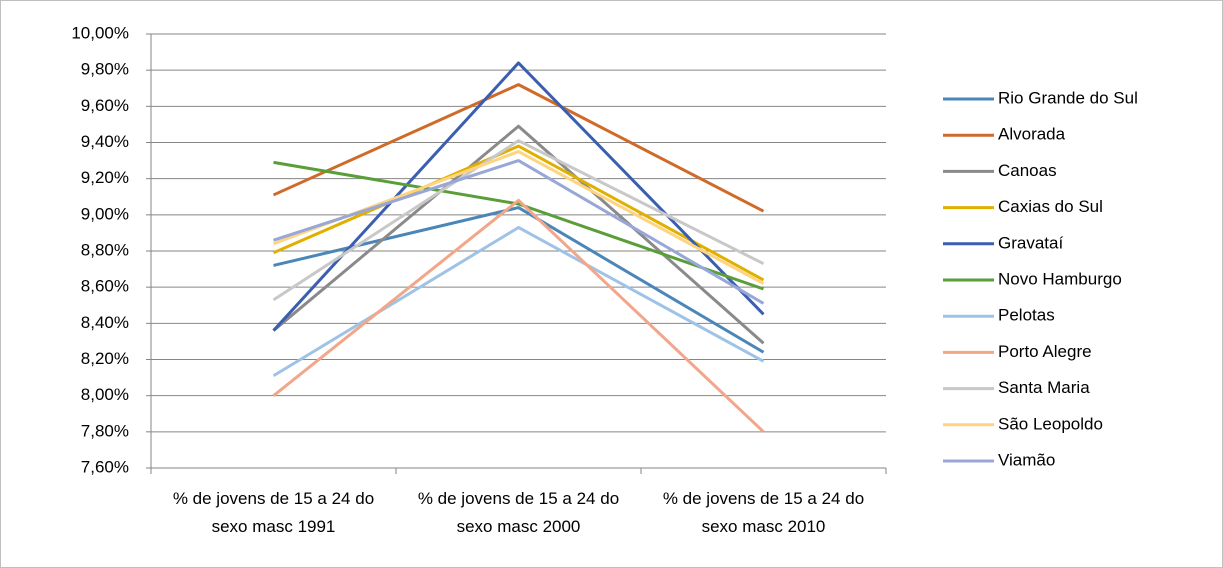 This screenshot has width=1223, height=568. I want to click on y-tick-label: 9,80%, so click(105, 69).